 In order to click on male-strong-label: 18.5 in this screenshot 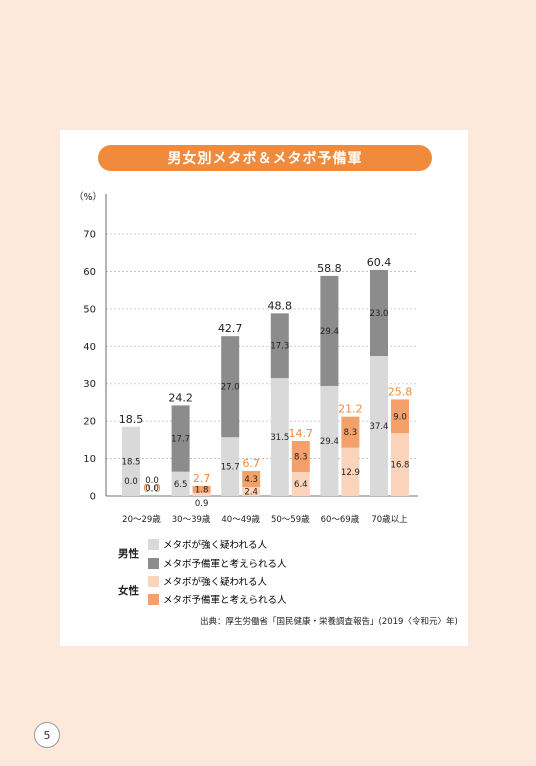, I will do `click(131, 462)`.